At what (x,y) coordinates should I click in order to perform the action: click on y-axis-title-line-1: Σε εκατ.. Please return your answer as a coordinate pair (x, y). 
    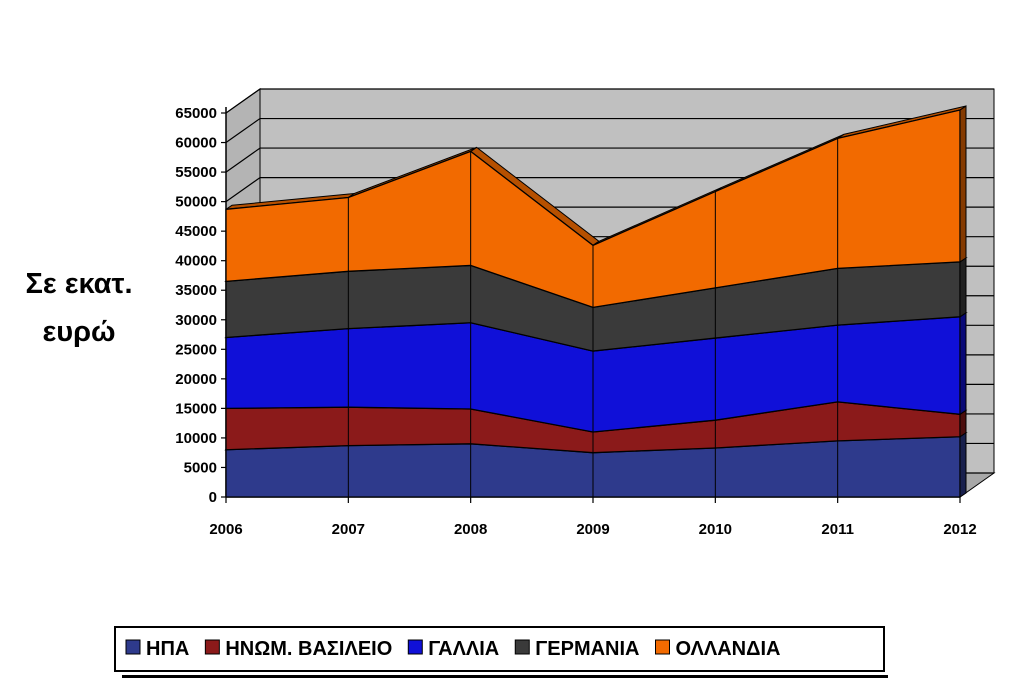
    Looking at the image, I should click on (78, 284).